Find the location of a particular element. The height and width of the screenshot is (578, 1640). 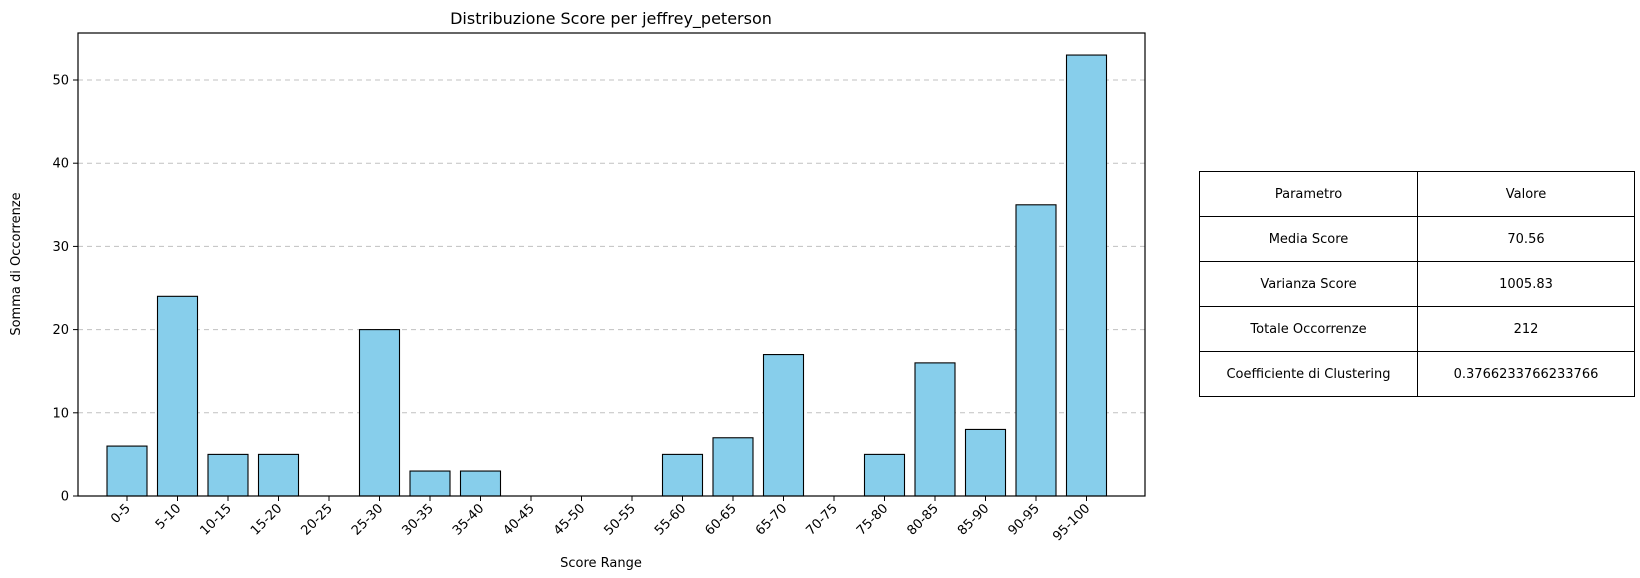

x-tick-label: 90-95 is located at coordinates (1024, 519).